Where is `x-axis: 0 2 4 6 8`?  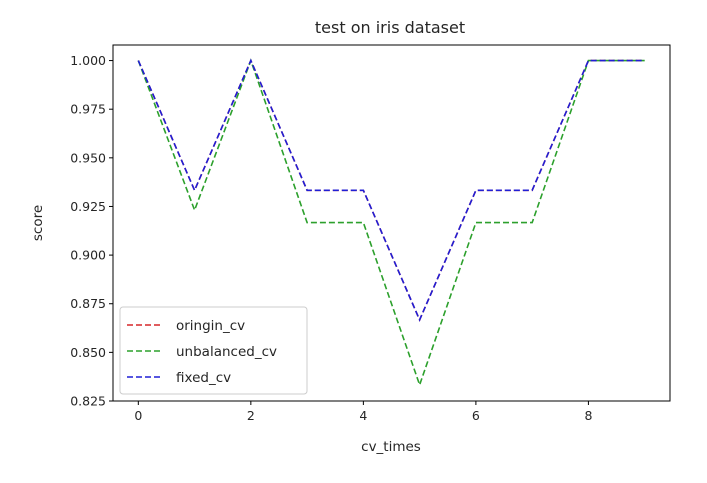
x-axis: 0 2 4 6 8 is located at coordinates (363, 412).